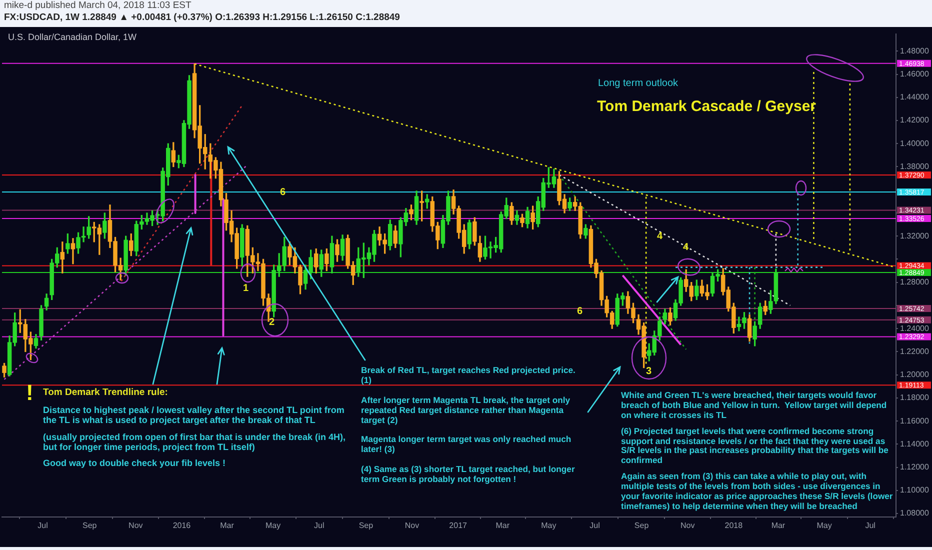  Describe the element at coordinates (755, 446) in the screenshot. I see `annotation: (6) Projected target levels that were confirmed become strong support and resistance levels / or the fact that they were used as S/R levels in the past increases probability that the targets will be confirmed` at that location.